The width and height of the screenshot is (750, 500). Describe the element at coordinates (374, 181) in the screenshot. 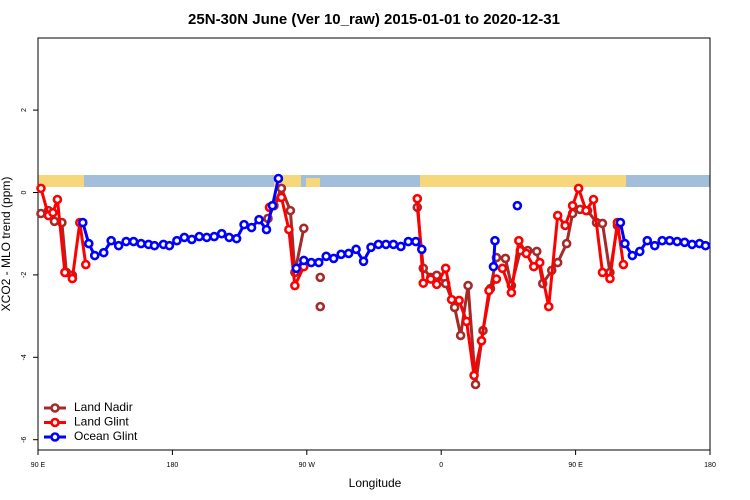

I see `land-ocean-strip` at that location.